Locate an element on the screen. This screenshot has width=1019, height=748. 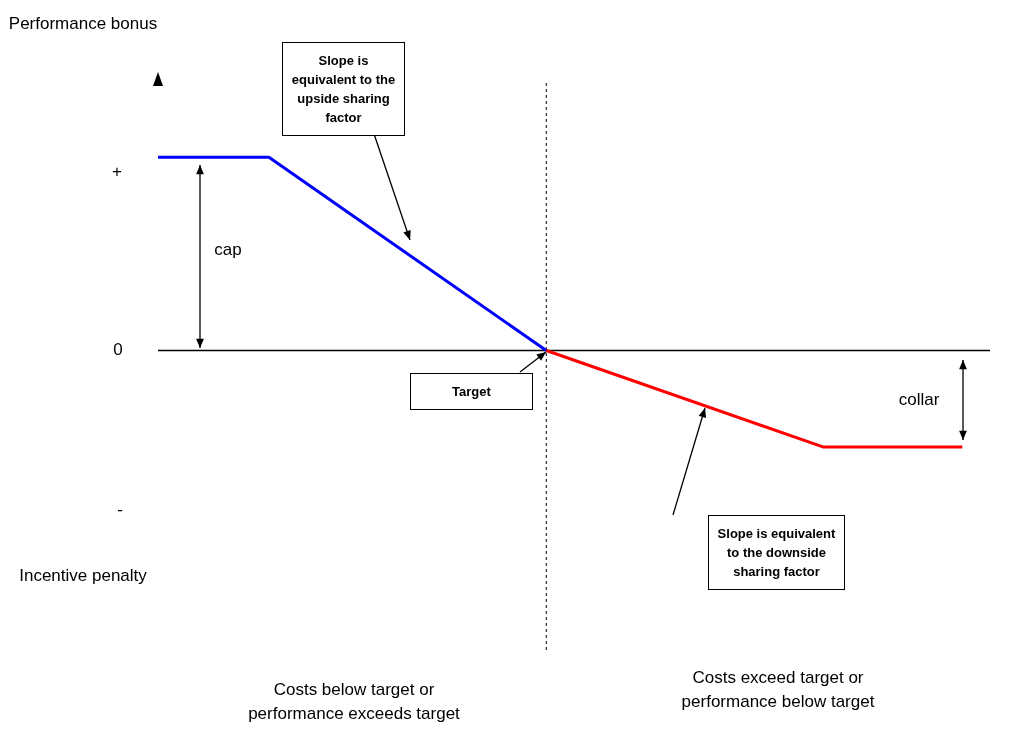
text-box: Slope is equivalent to the downside sharing factor is located at coordinates (776, 552).